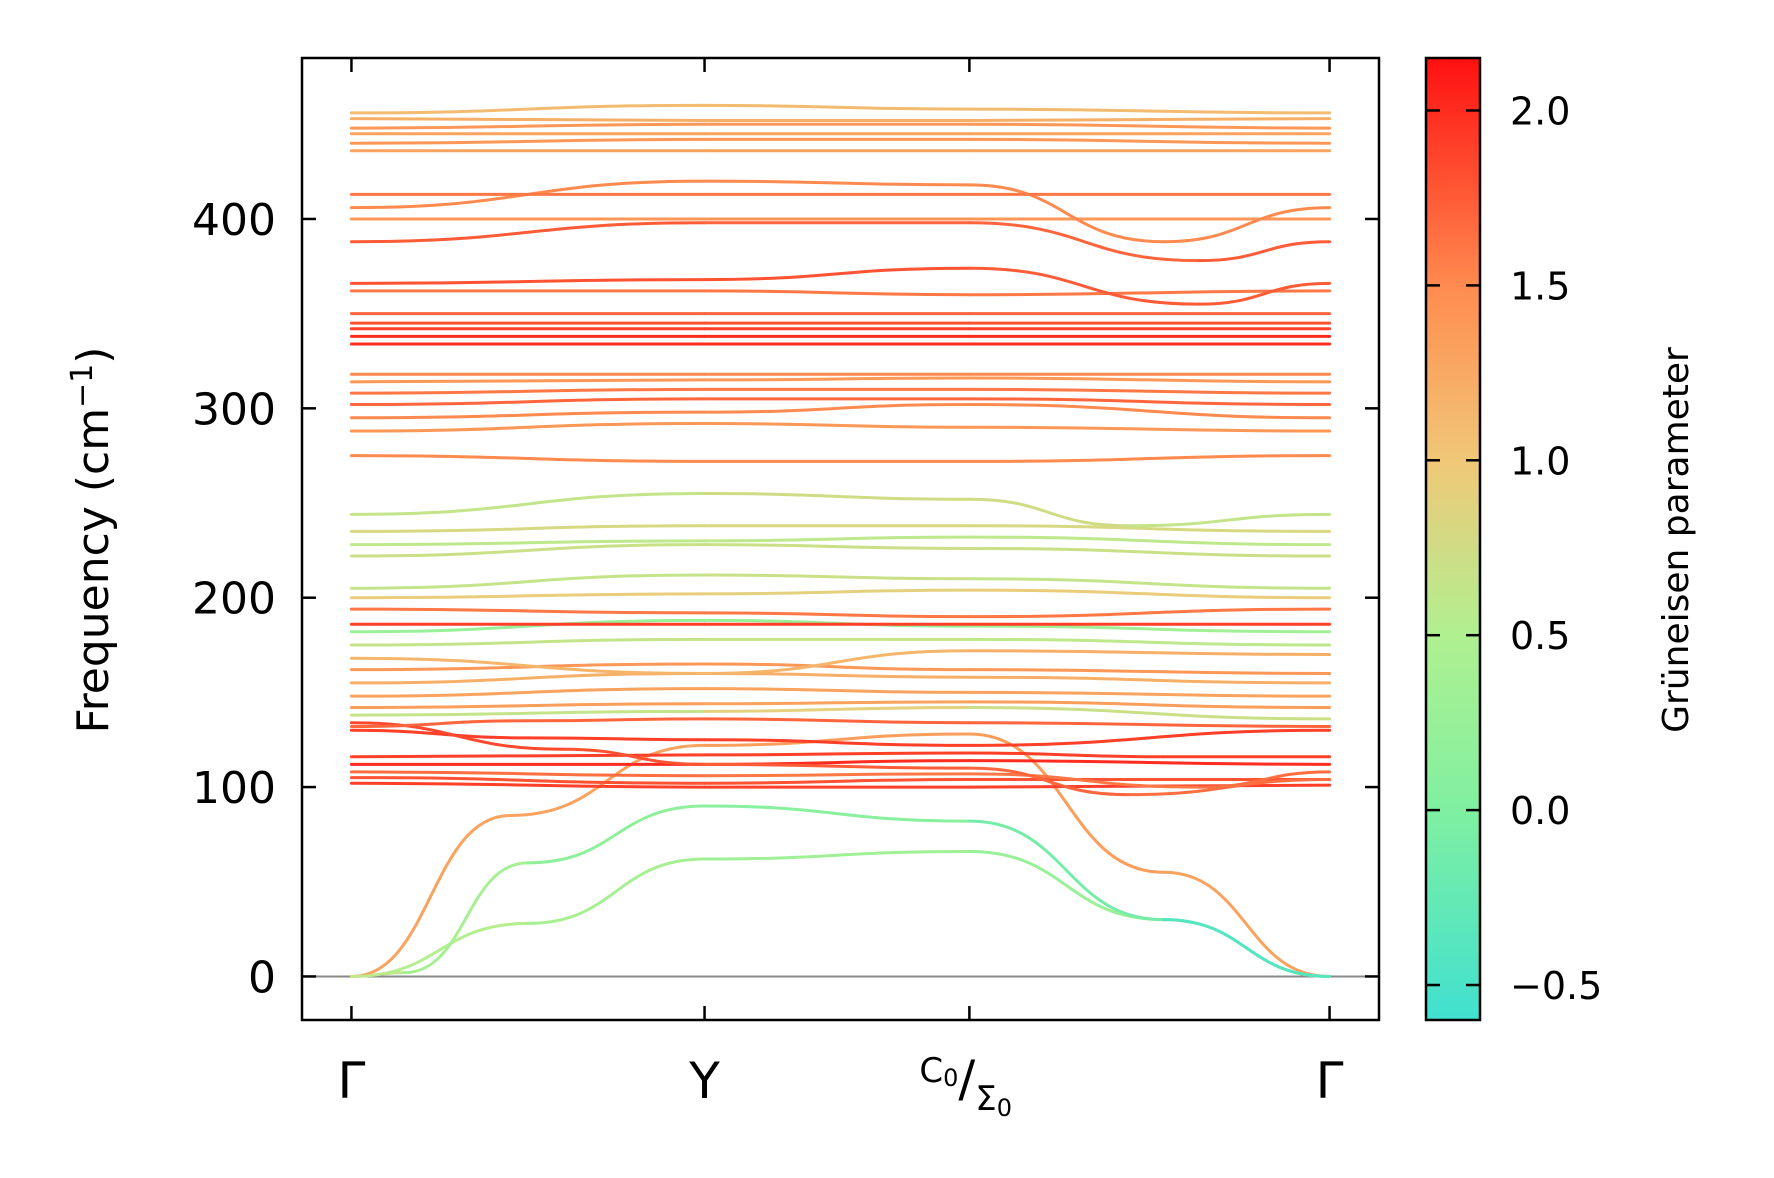 The image size is (1774, 1178). What do you see at coordinates (840, 458) in the screenshot?
I see `band-b25` at bounding box center [840, 458].